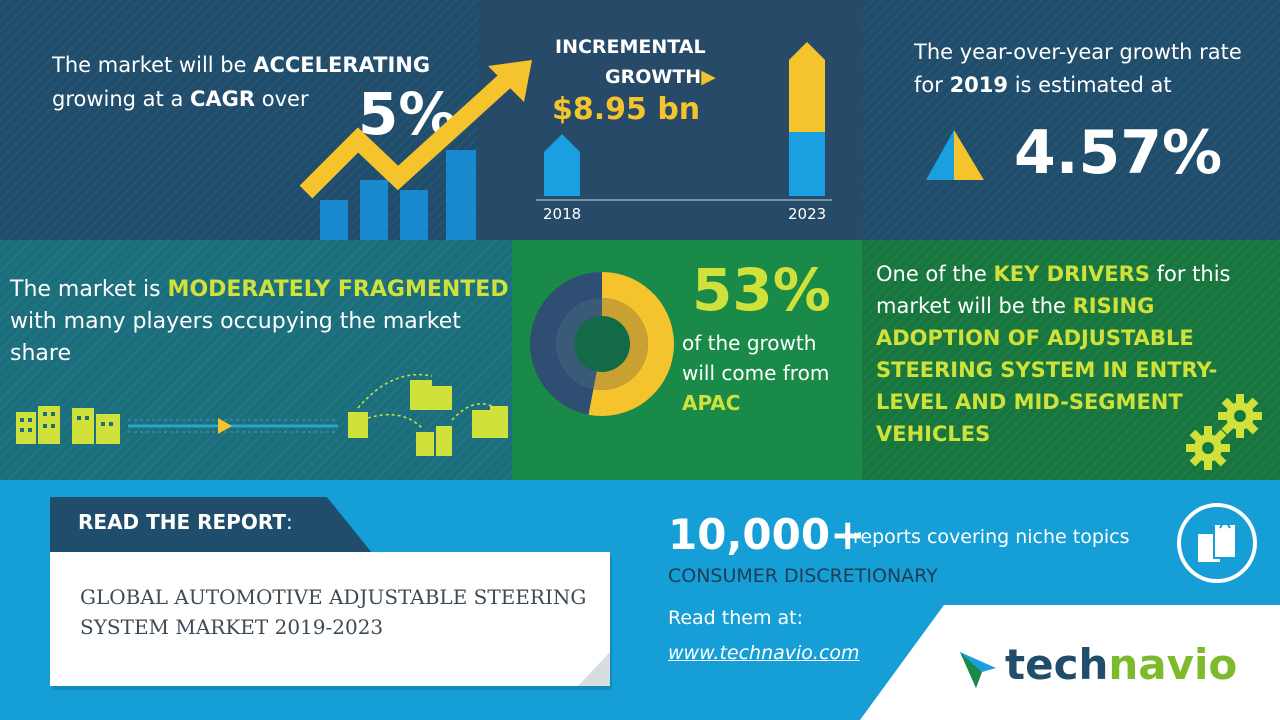 This screenshot has width=1280, height=720. I want to click on buildings-icon, so click(262, 414).